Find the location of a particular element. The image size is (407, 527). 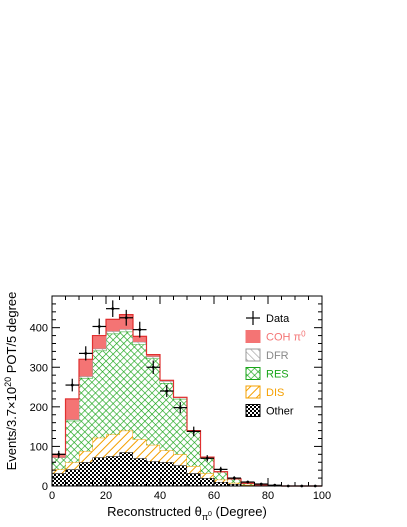

legend-entry-other: Other is located at coordinates (269, 411).